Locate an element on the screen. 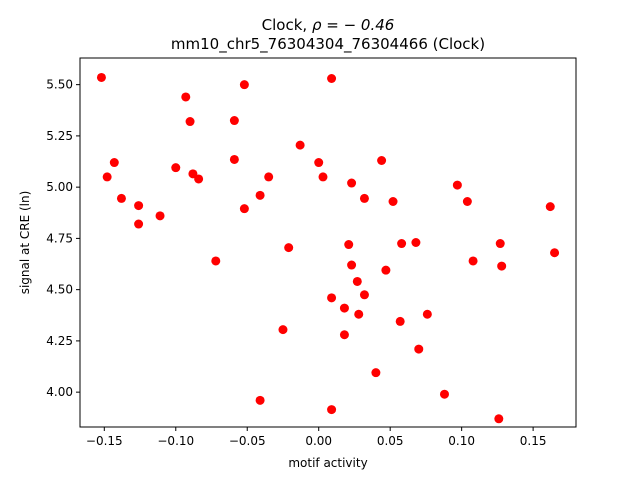  y-tick-label: 5.00 is located at coordinates (59, 187).